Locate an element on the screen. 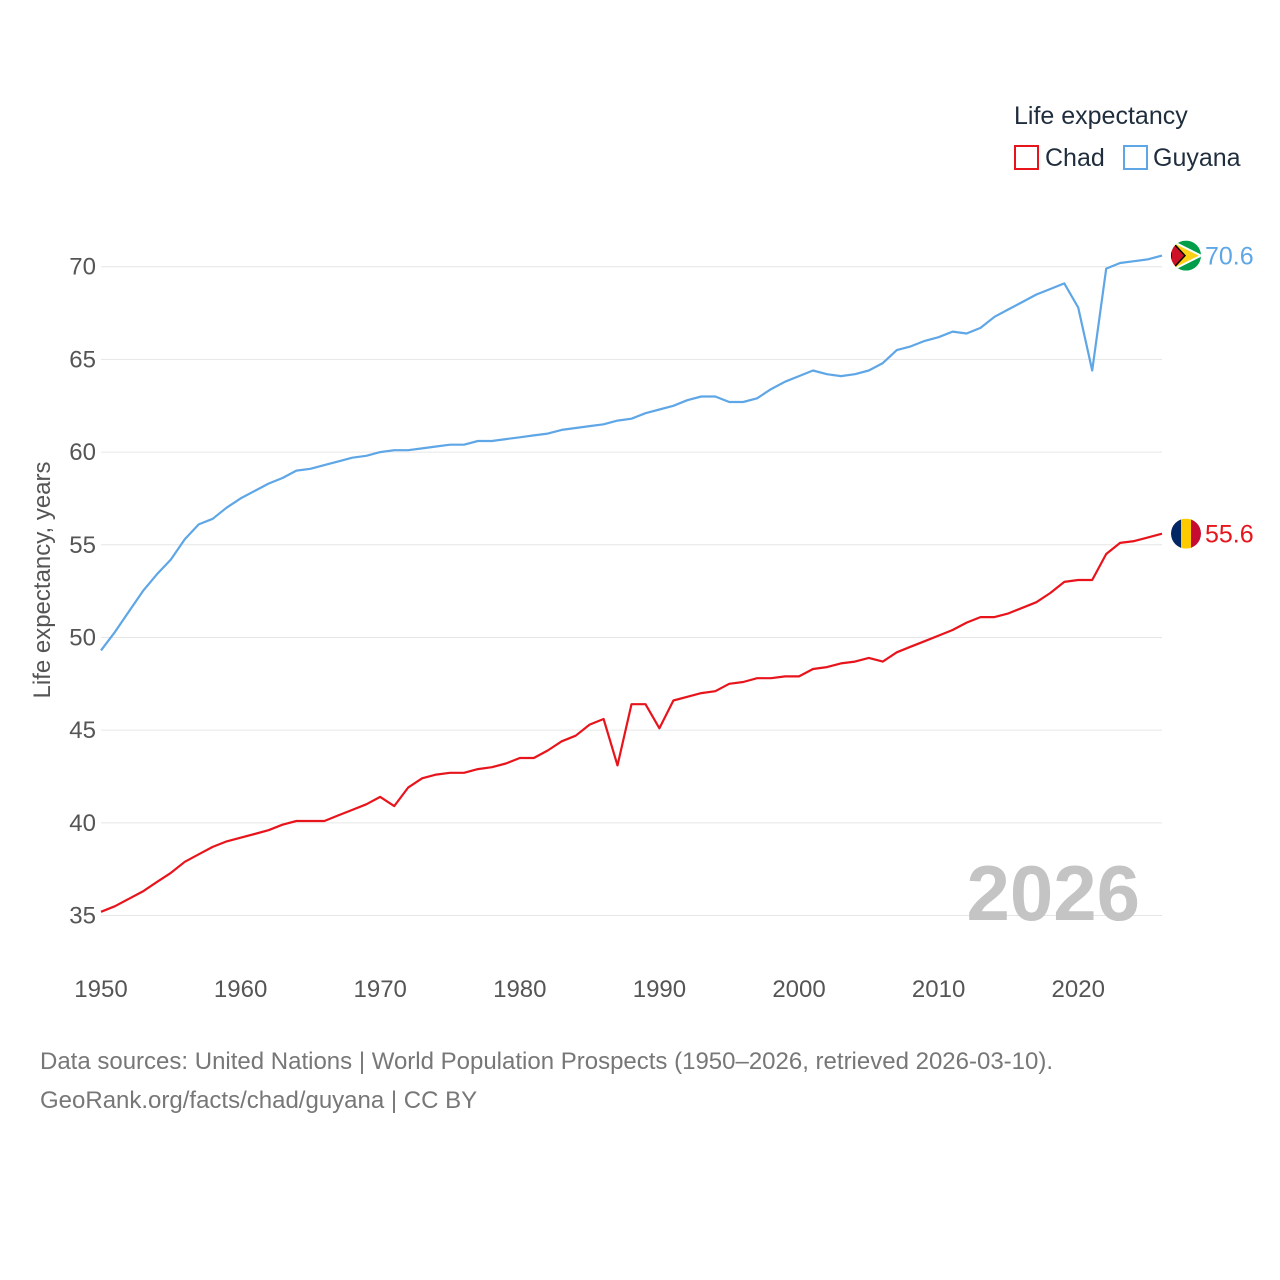 The height and width of the screenshot is (1280, 1280). y-tick-label: 70 is located at coordinates (82, 267).